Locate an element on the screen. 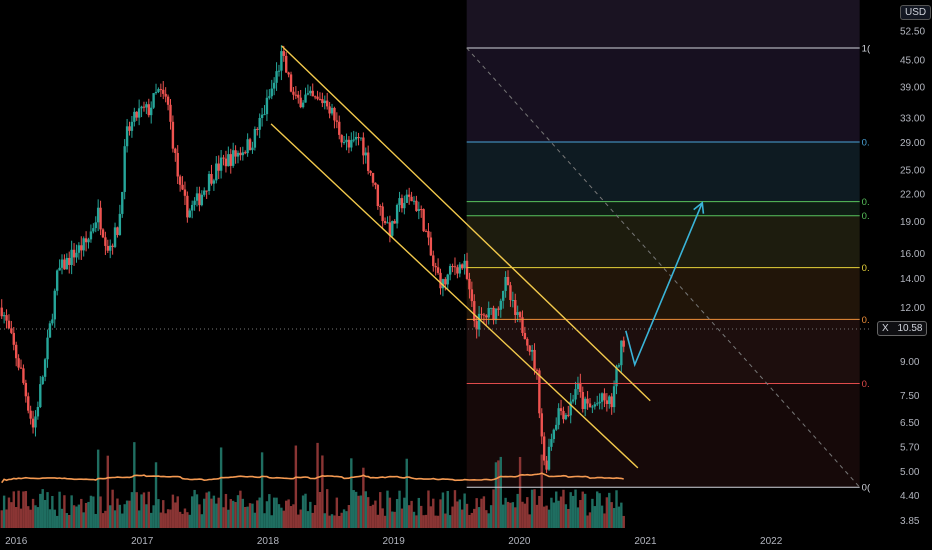 The width and height of the screenshot is (932, 550). price-tick-label: 16.00 is located at coordinates (912, 254).